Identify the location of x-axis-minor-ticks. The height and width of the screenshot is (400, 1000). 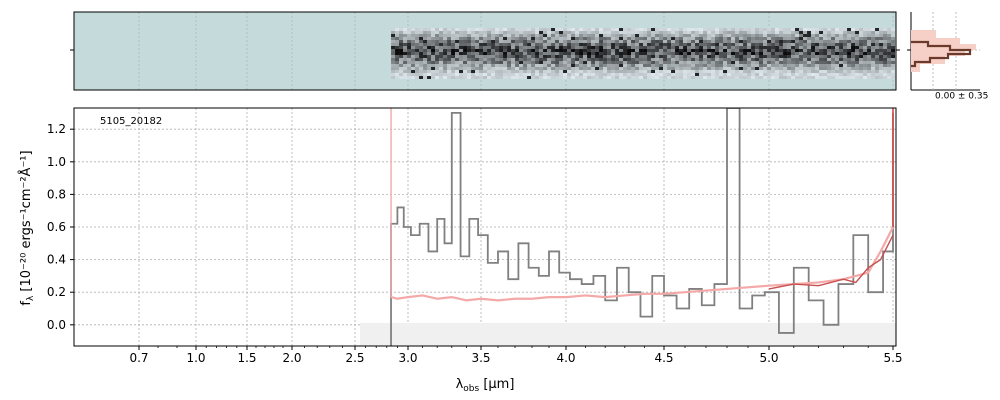
(513, 347).